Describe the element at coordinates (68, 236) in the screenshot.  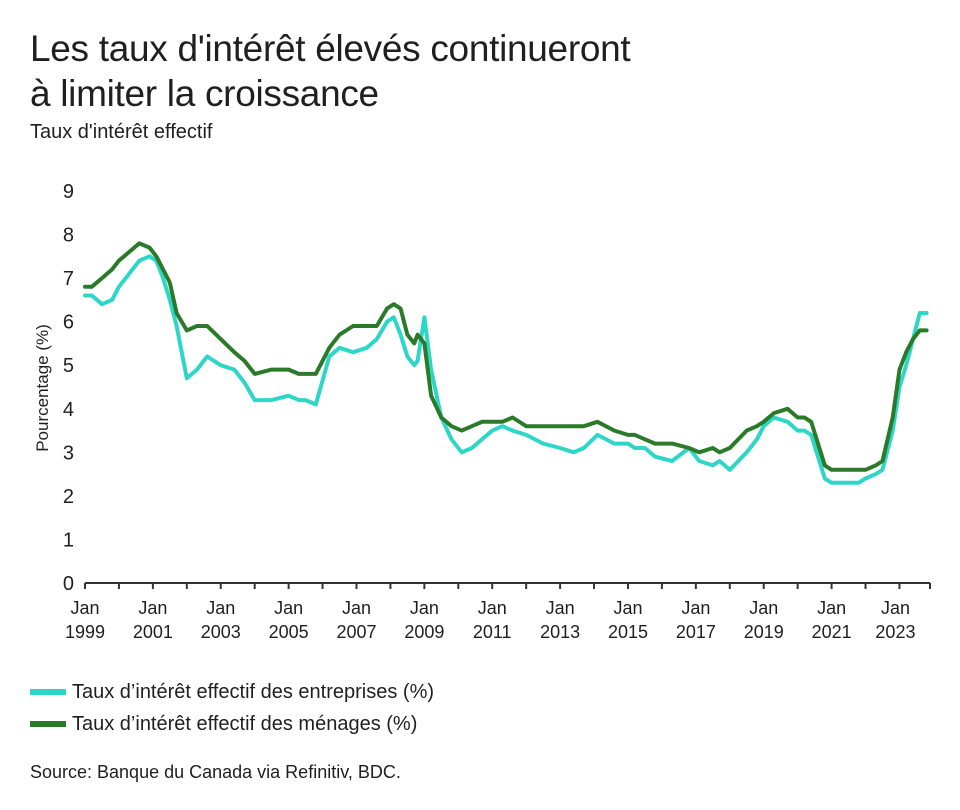
I see `y-tick-label: 8` at that location.